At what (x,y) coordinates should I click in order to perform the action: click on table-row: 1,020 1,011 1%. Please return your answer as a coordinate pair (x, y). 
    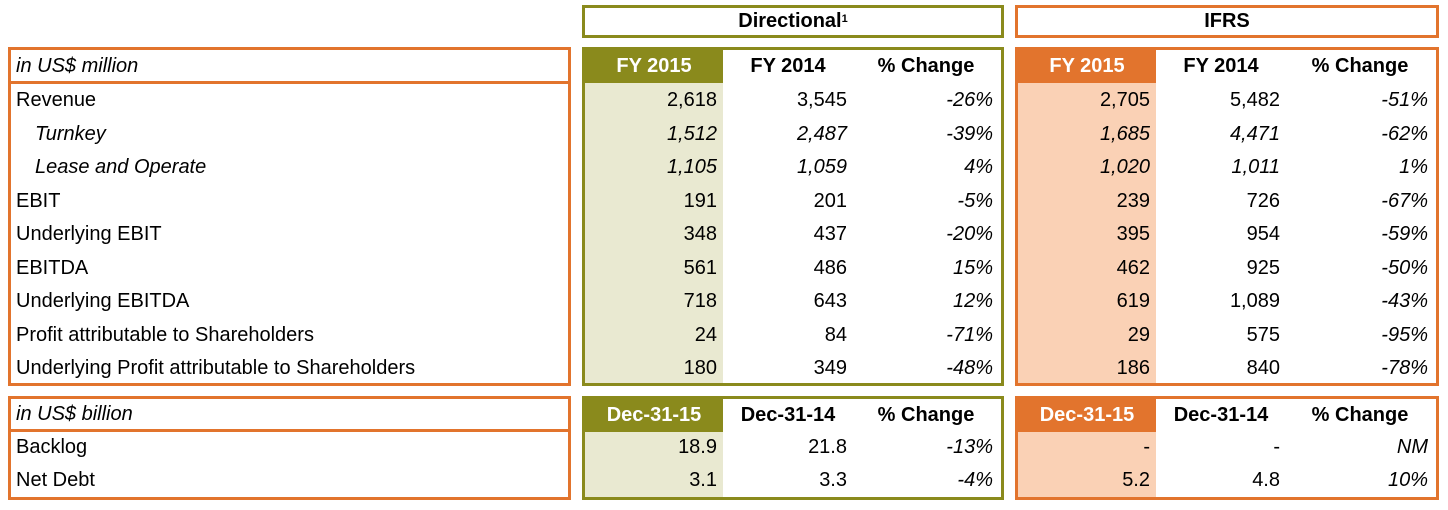
    Looking at the image, I should click on (1227, 167).